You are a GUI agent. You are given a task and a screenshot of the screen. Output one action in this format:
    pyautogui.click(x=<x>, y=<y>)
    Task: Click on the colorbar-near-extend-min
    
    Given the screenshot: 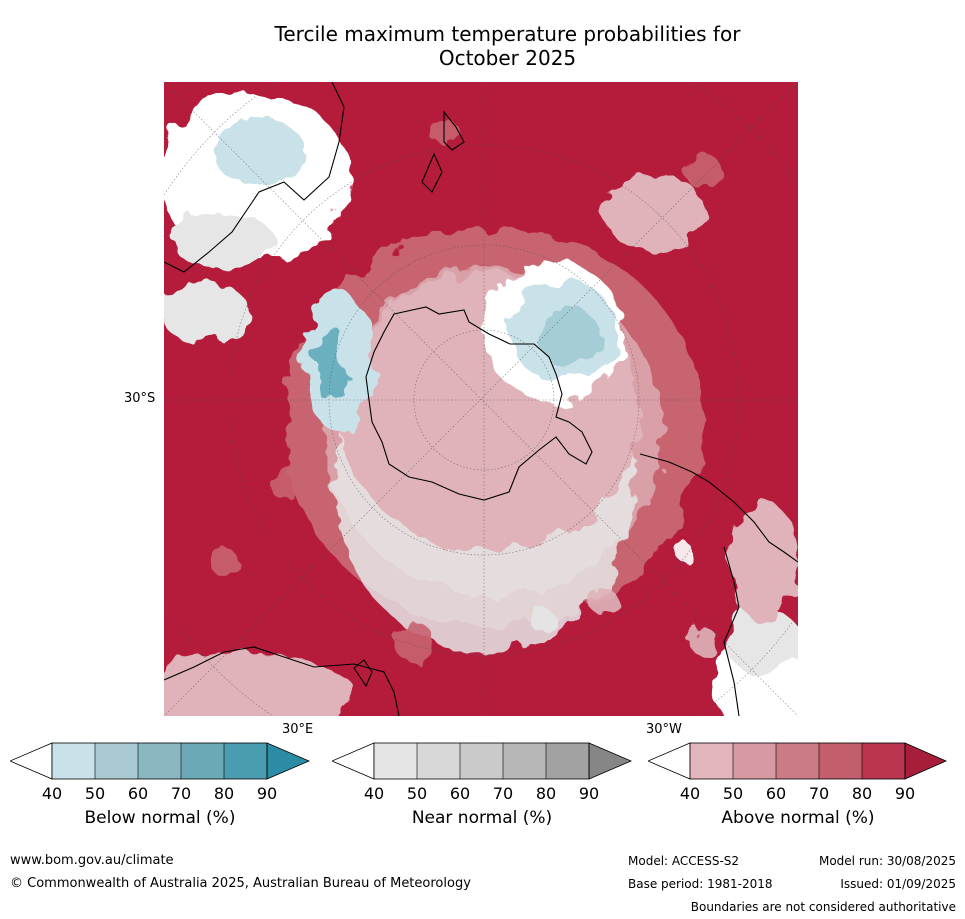 What is the action you would take?
    pyautogui.click(x=352, y=761)
    